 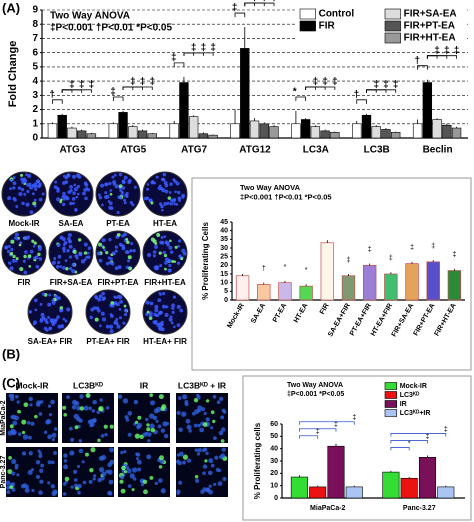 I want to click on x-tick-label: LC3A, so click(x=316, y=150).